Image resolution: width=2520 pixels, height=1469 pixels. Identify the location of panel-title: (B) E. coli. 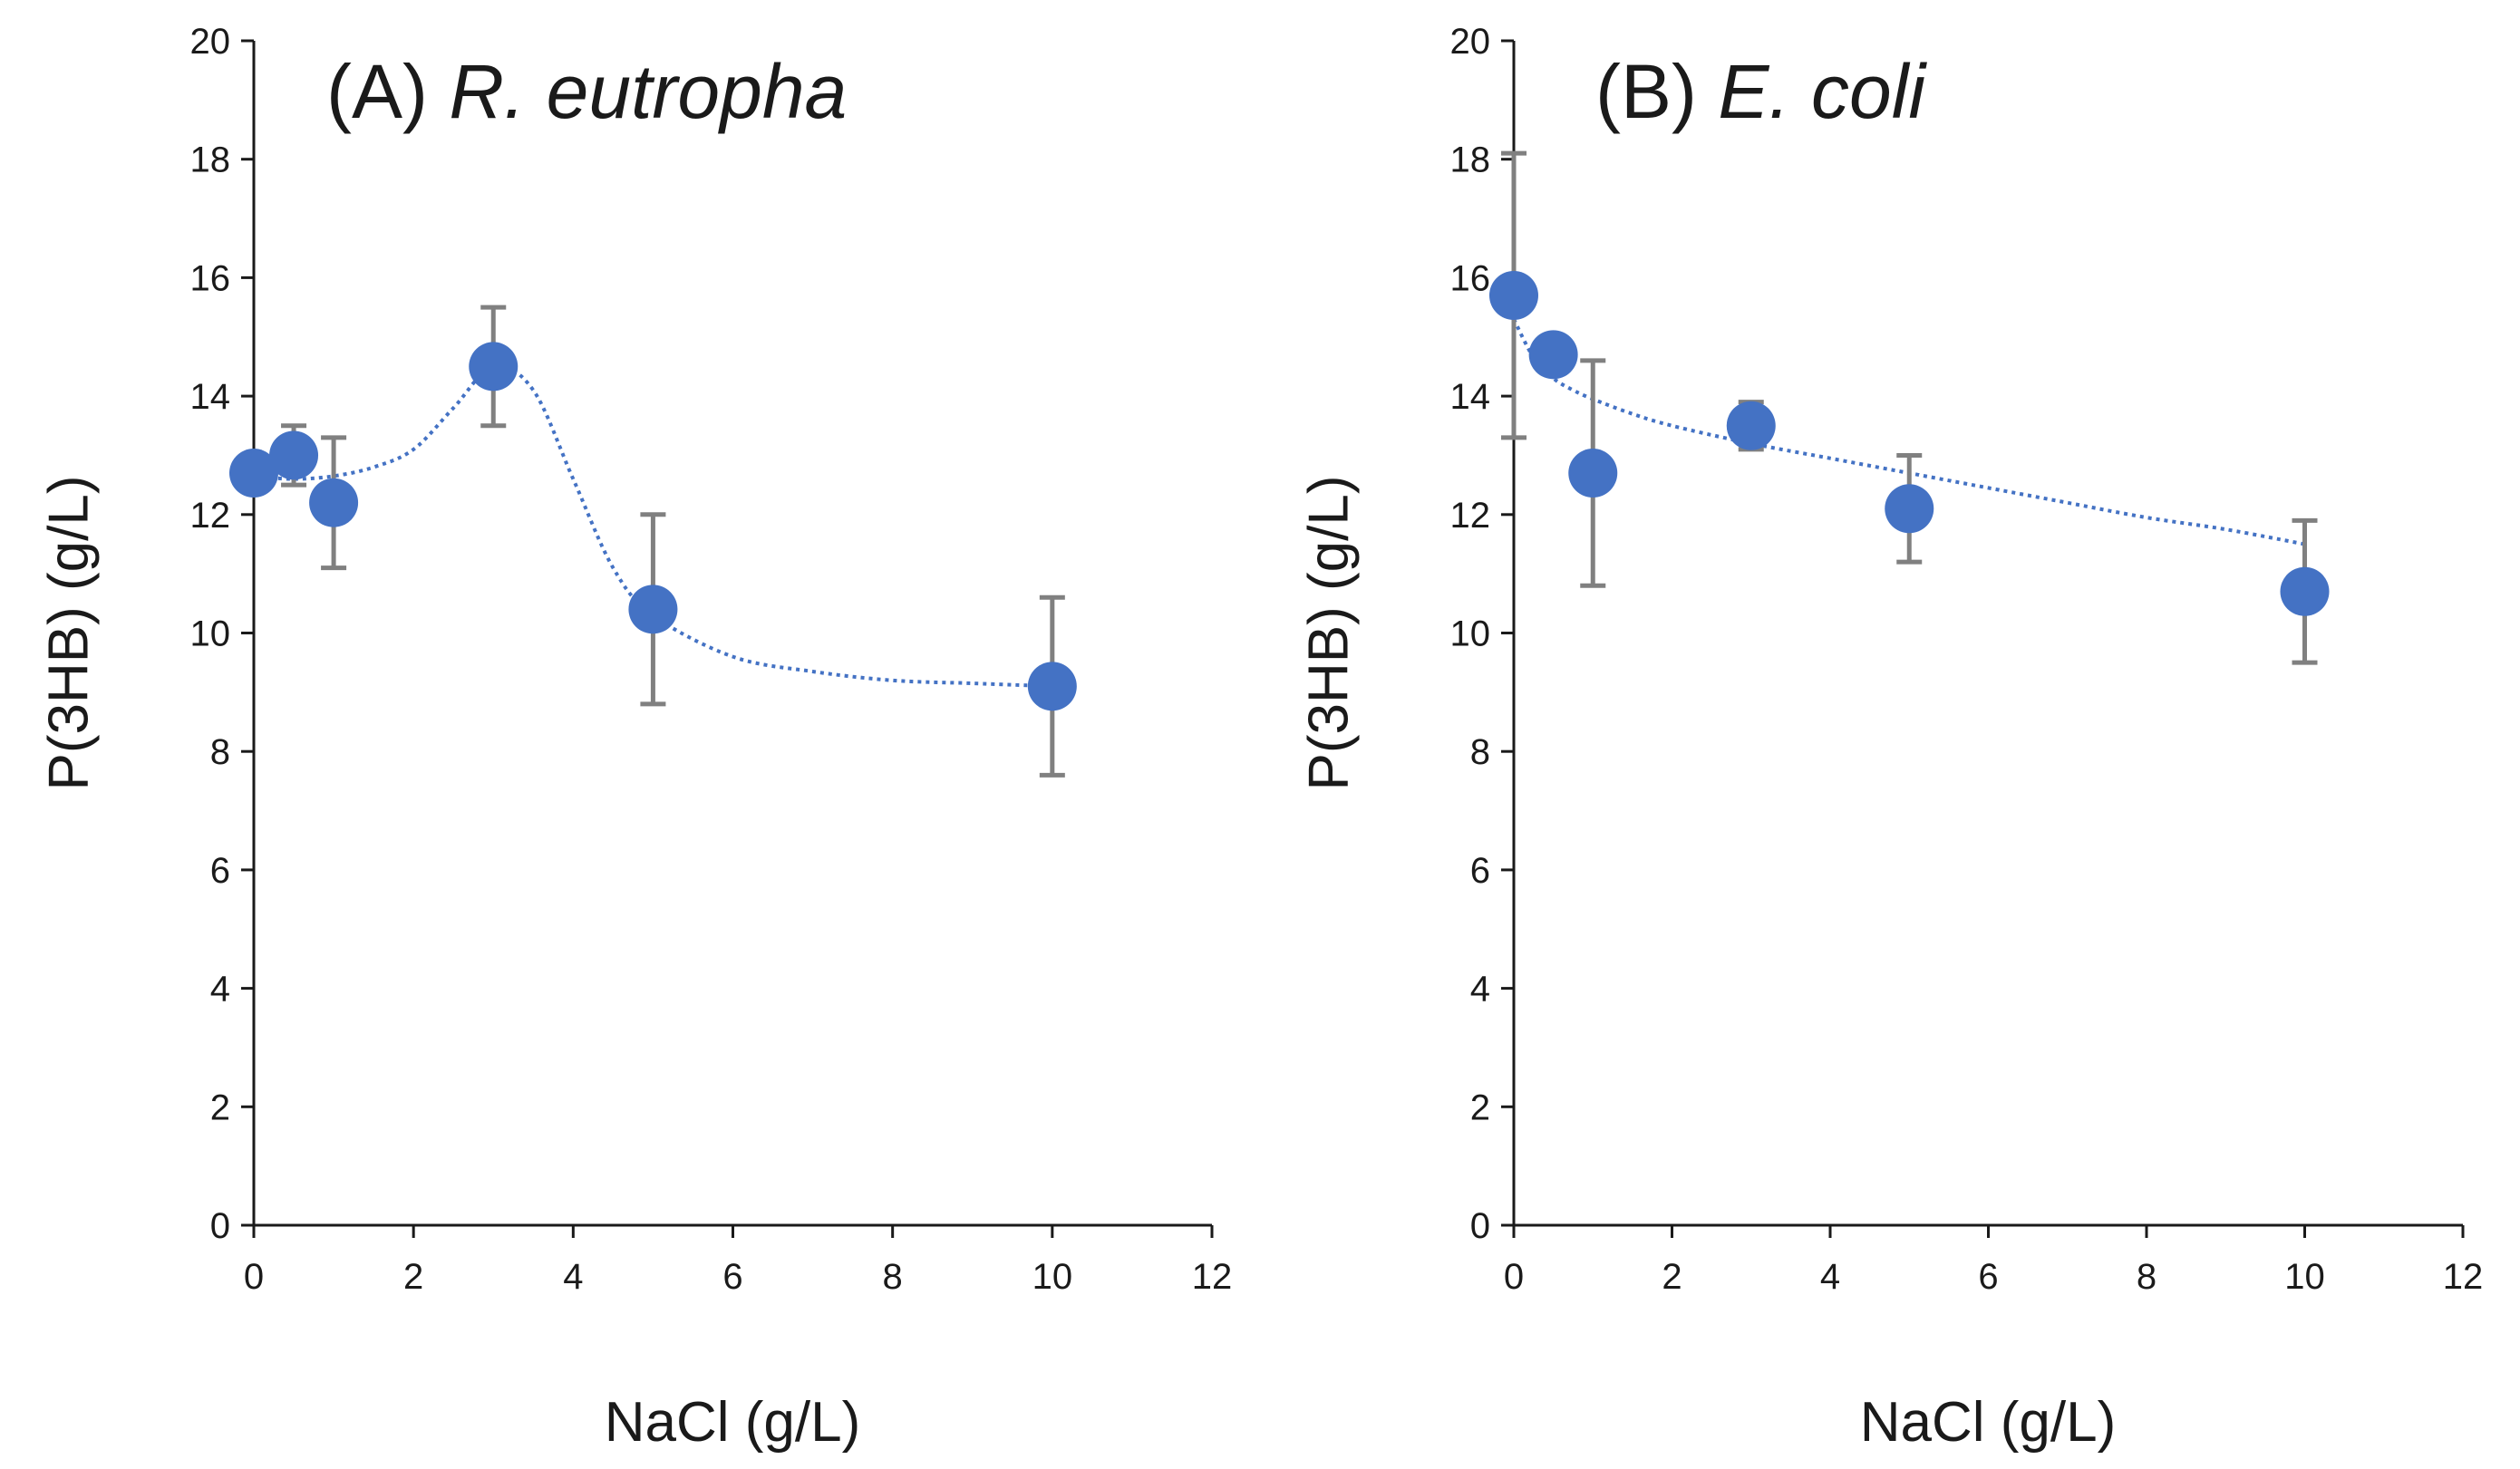
(1761, 91).